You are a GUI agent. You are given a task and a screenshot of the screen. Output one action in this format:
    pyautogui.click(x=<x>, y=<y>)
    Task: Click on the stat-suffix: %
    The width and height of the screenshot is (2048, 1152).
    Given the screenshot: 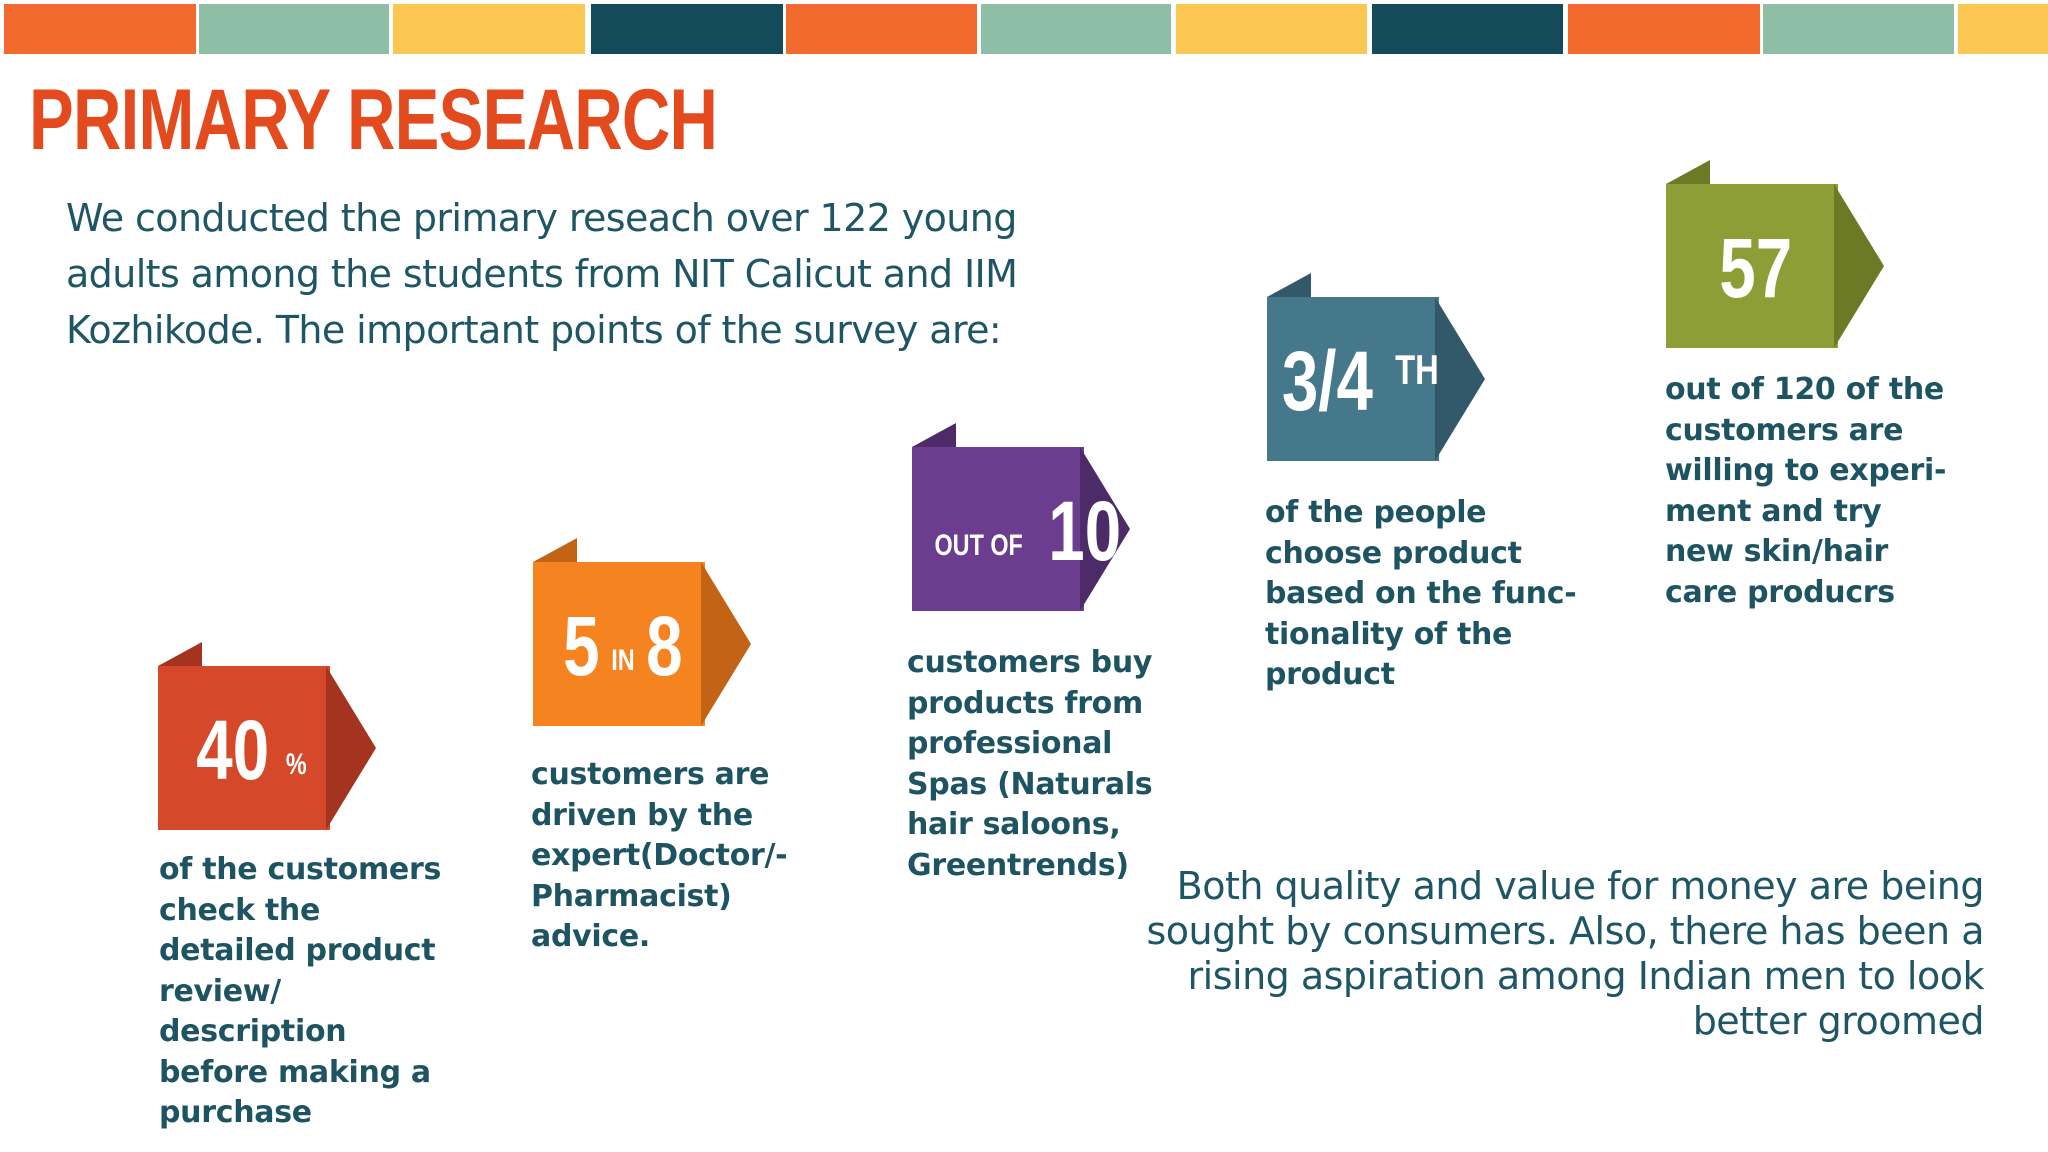 What is the action you would take?
    pyautogui.click(x=296, y=764)
    